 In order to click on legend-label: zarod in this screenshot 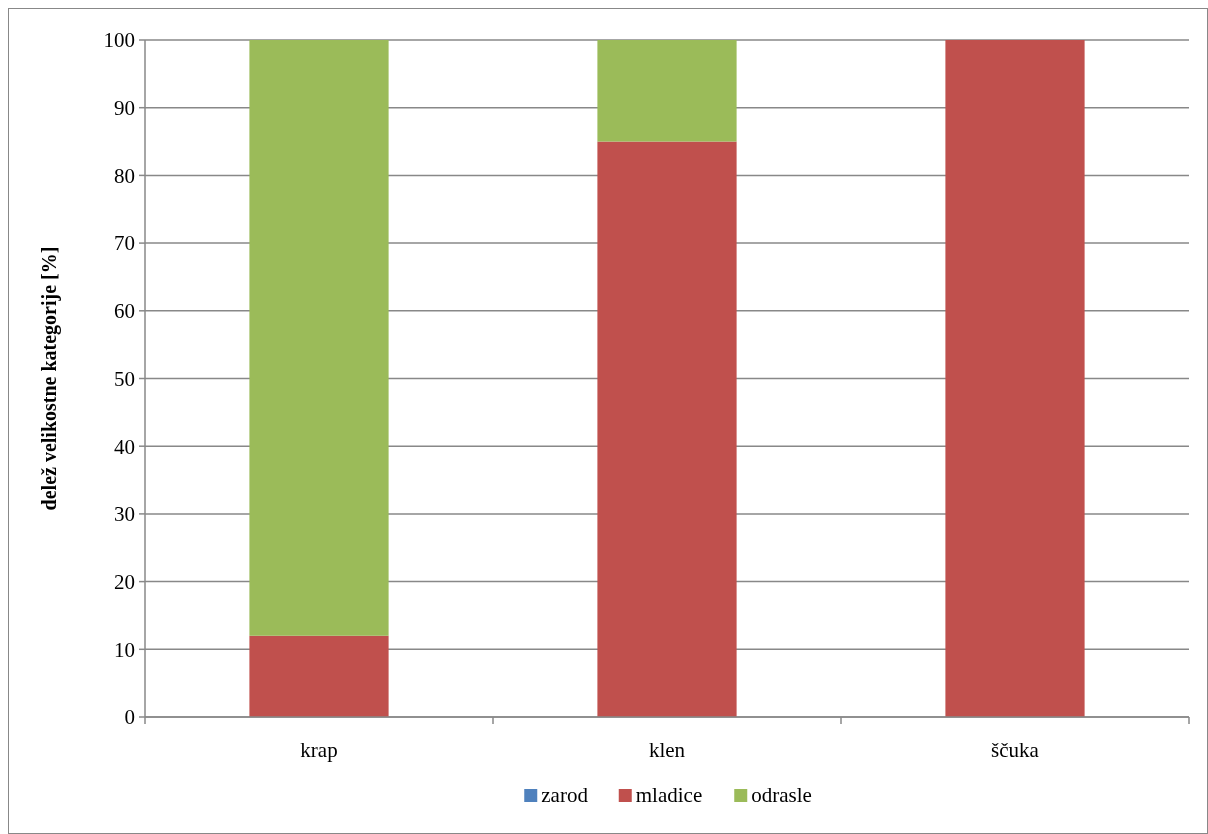, I will do `click(565, 795)`.